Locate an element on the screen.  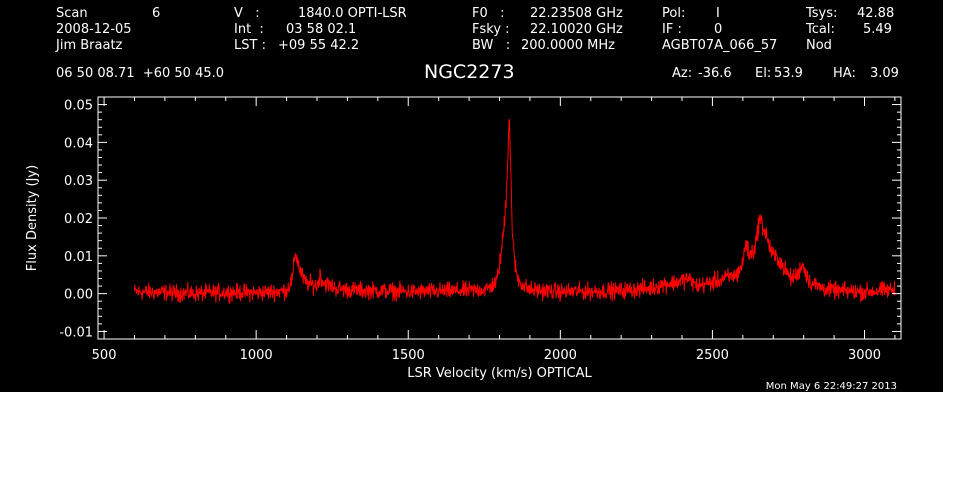
y-tick-label: 0.00 is located at coordinates (78, 295).